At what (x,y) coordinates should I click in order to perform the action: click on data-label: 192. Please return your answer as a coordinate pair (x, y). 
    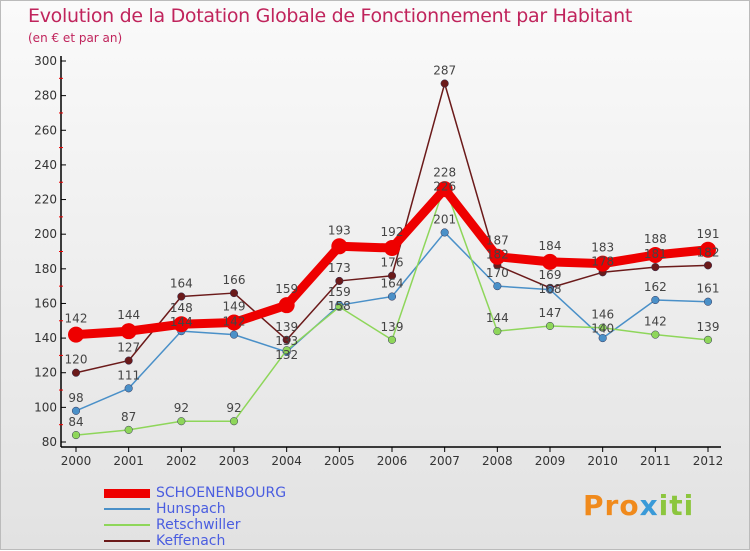
    Looking at the image, I should click on (392, 232).